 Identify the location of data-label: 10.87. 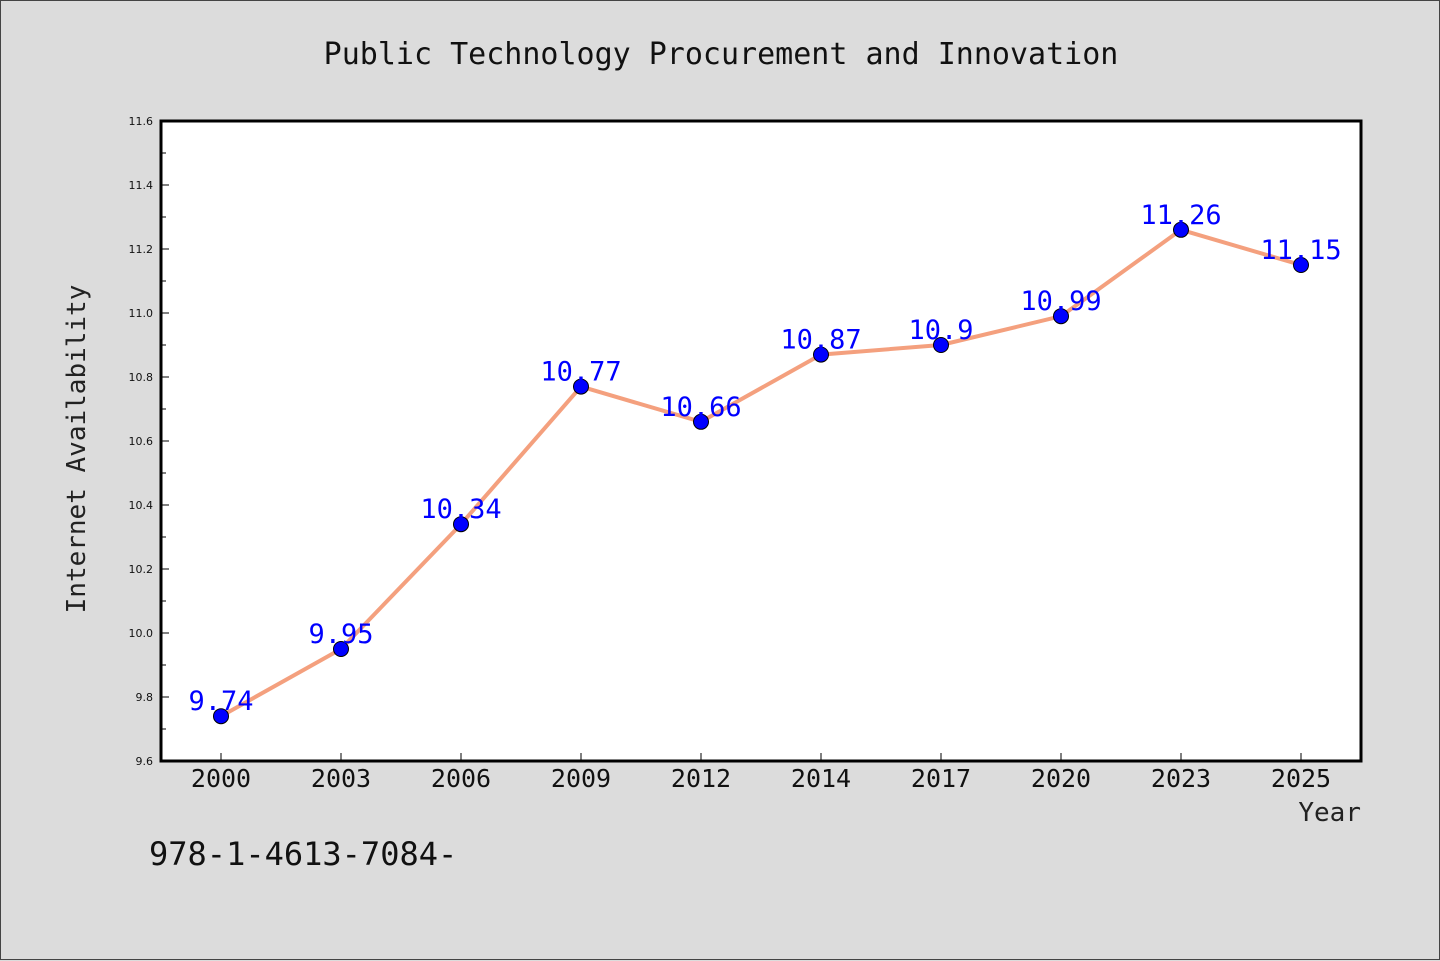
(820, 340).